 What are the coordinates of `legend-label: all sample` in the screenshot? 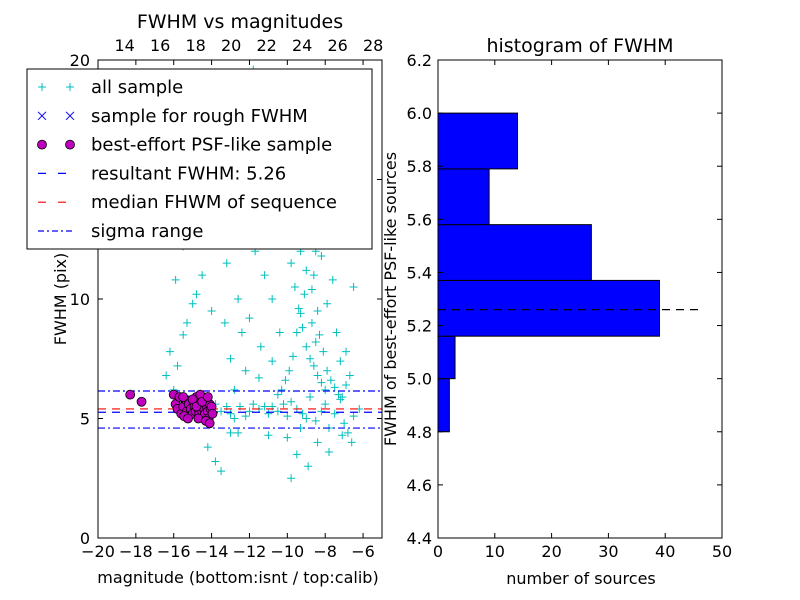 It's located at (137, 87).